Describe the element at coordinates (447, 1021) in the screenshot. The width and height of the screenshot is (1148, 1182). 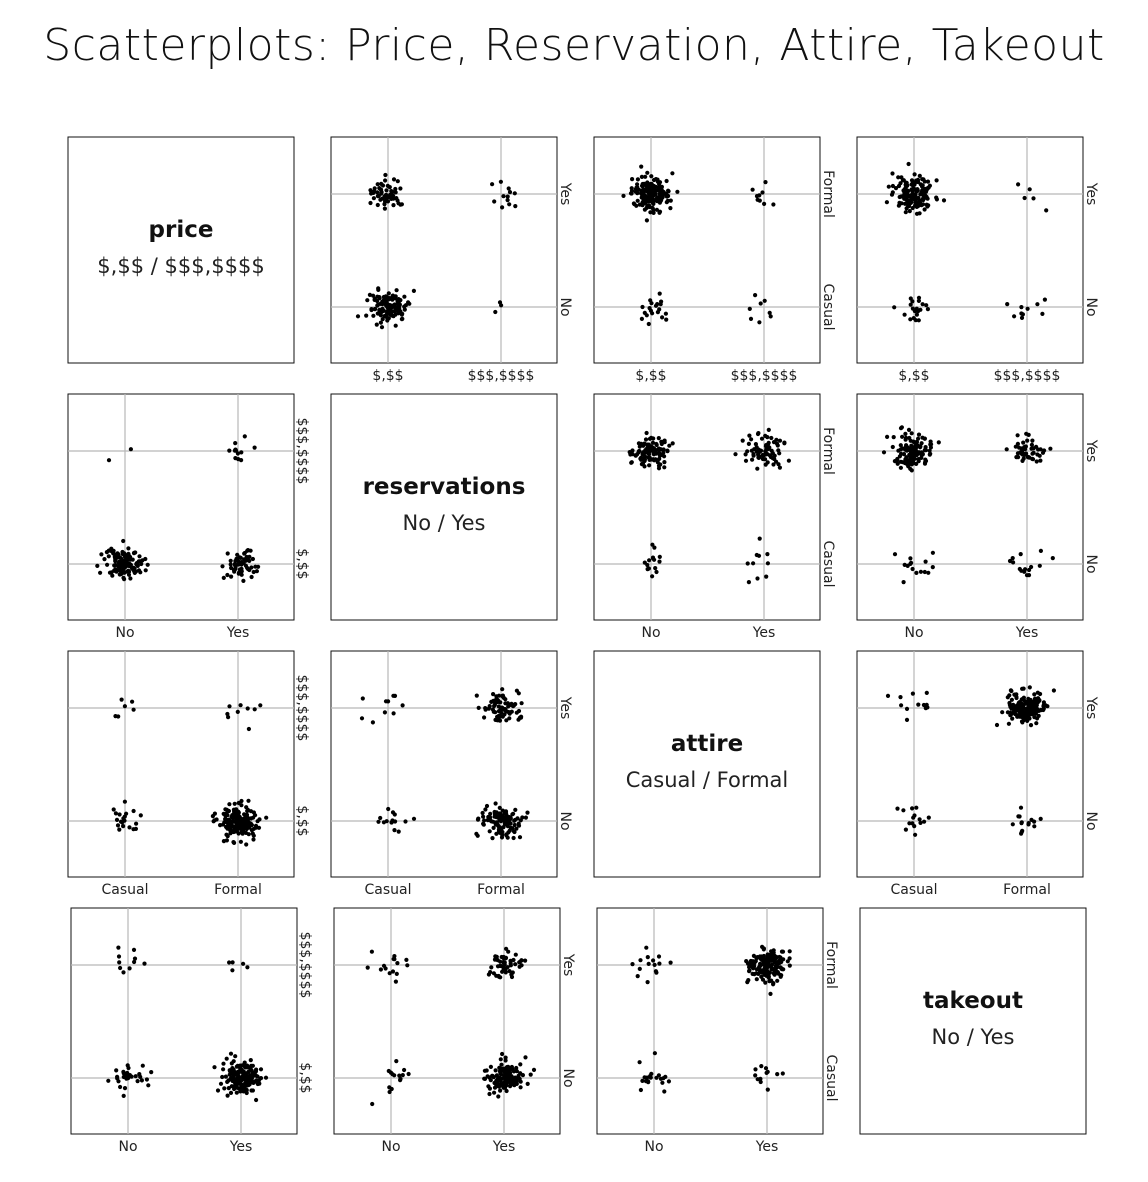
I see `panel-r3-c1-frame` at that location.